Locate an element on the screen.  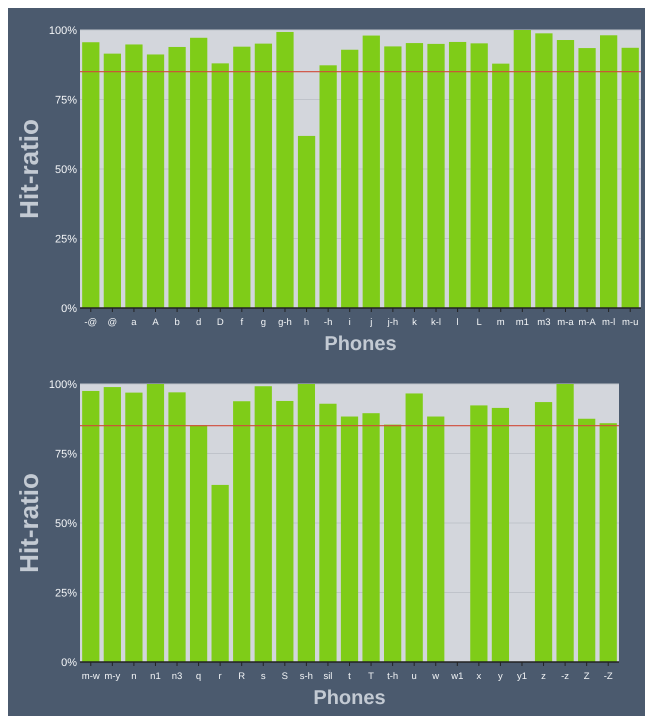
x-tick-label: y1 is located at coordinates (522, 676).